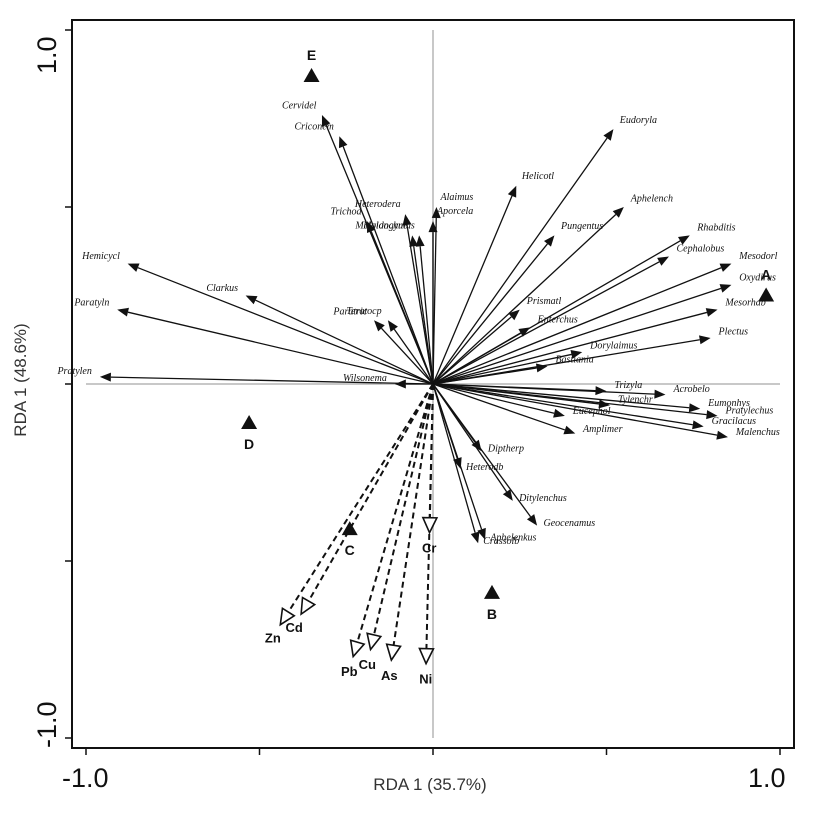 The width and height of the screenshot is (818, 814). What do you see at coordinates (570, 348) in the screenshot?
I see `species-arrow-mesorhab` at bounding box center [570, 348].